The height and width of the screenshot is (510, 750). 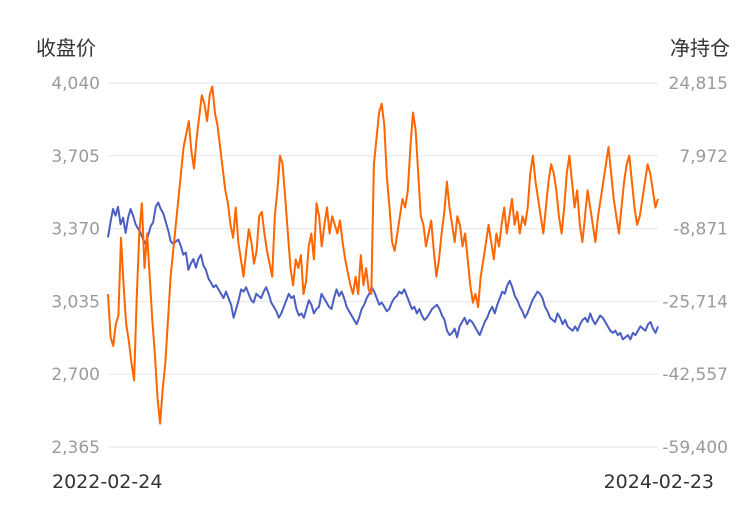 What do you see at coordinates (75, 266) in the screenshot?
I see `left-axis-ticks: 4,040 3,705 3,370 3,035 2,700 2,365` at bounding box center [75, 266].